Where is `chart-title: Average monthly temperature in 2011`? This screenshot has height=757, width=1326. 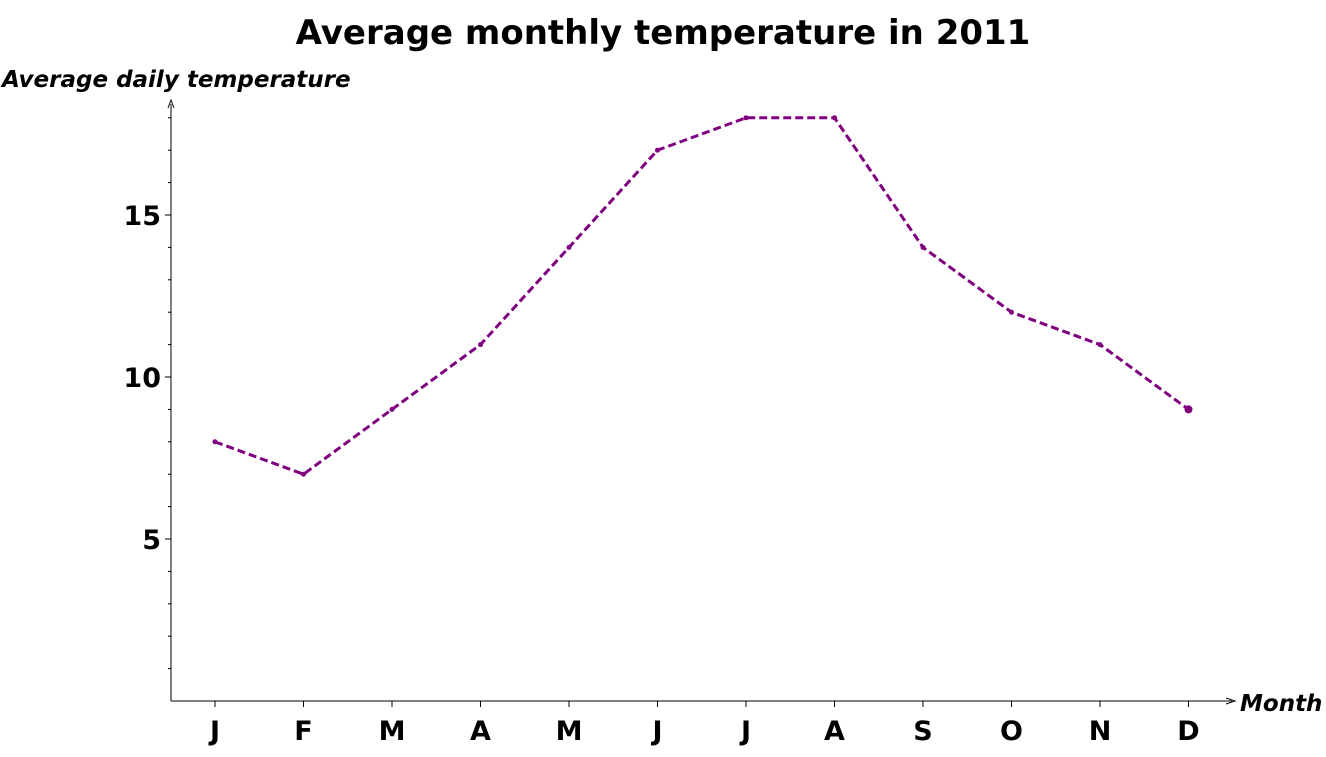 chart-title: Average monthly temperature in 2011 is located at coordinates (663, 33).